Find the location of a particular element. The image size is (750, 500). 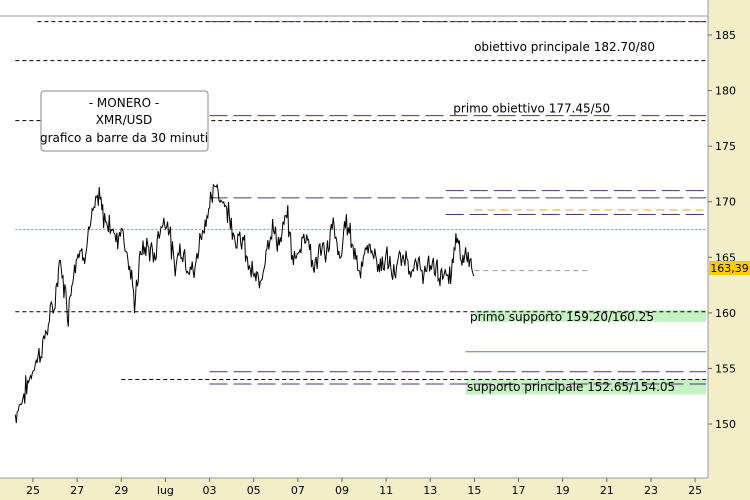

x-tick-label-3: lug is located at coordinates (165, 490).